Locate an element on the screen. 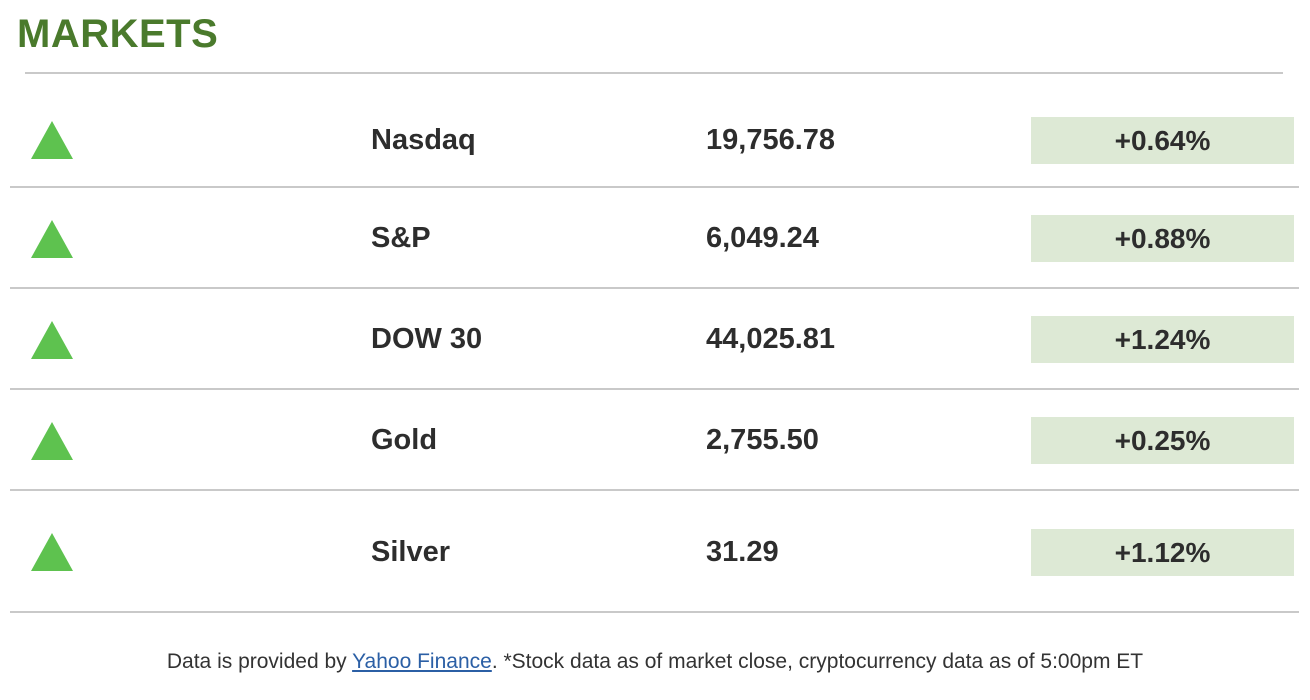 The image size is (1310, 700). change-cell: +0.64% is located at coordinates (1162, 140).